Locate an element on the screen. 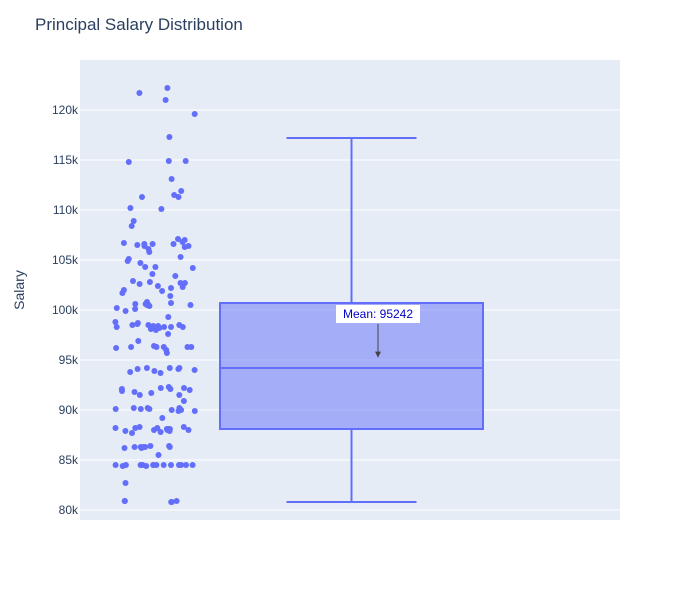 The height and width of the screenshot is (600, 700). annotation-background is located at coordinates (378, 314).